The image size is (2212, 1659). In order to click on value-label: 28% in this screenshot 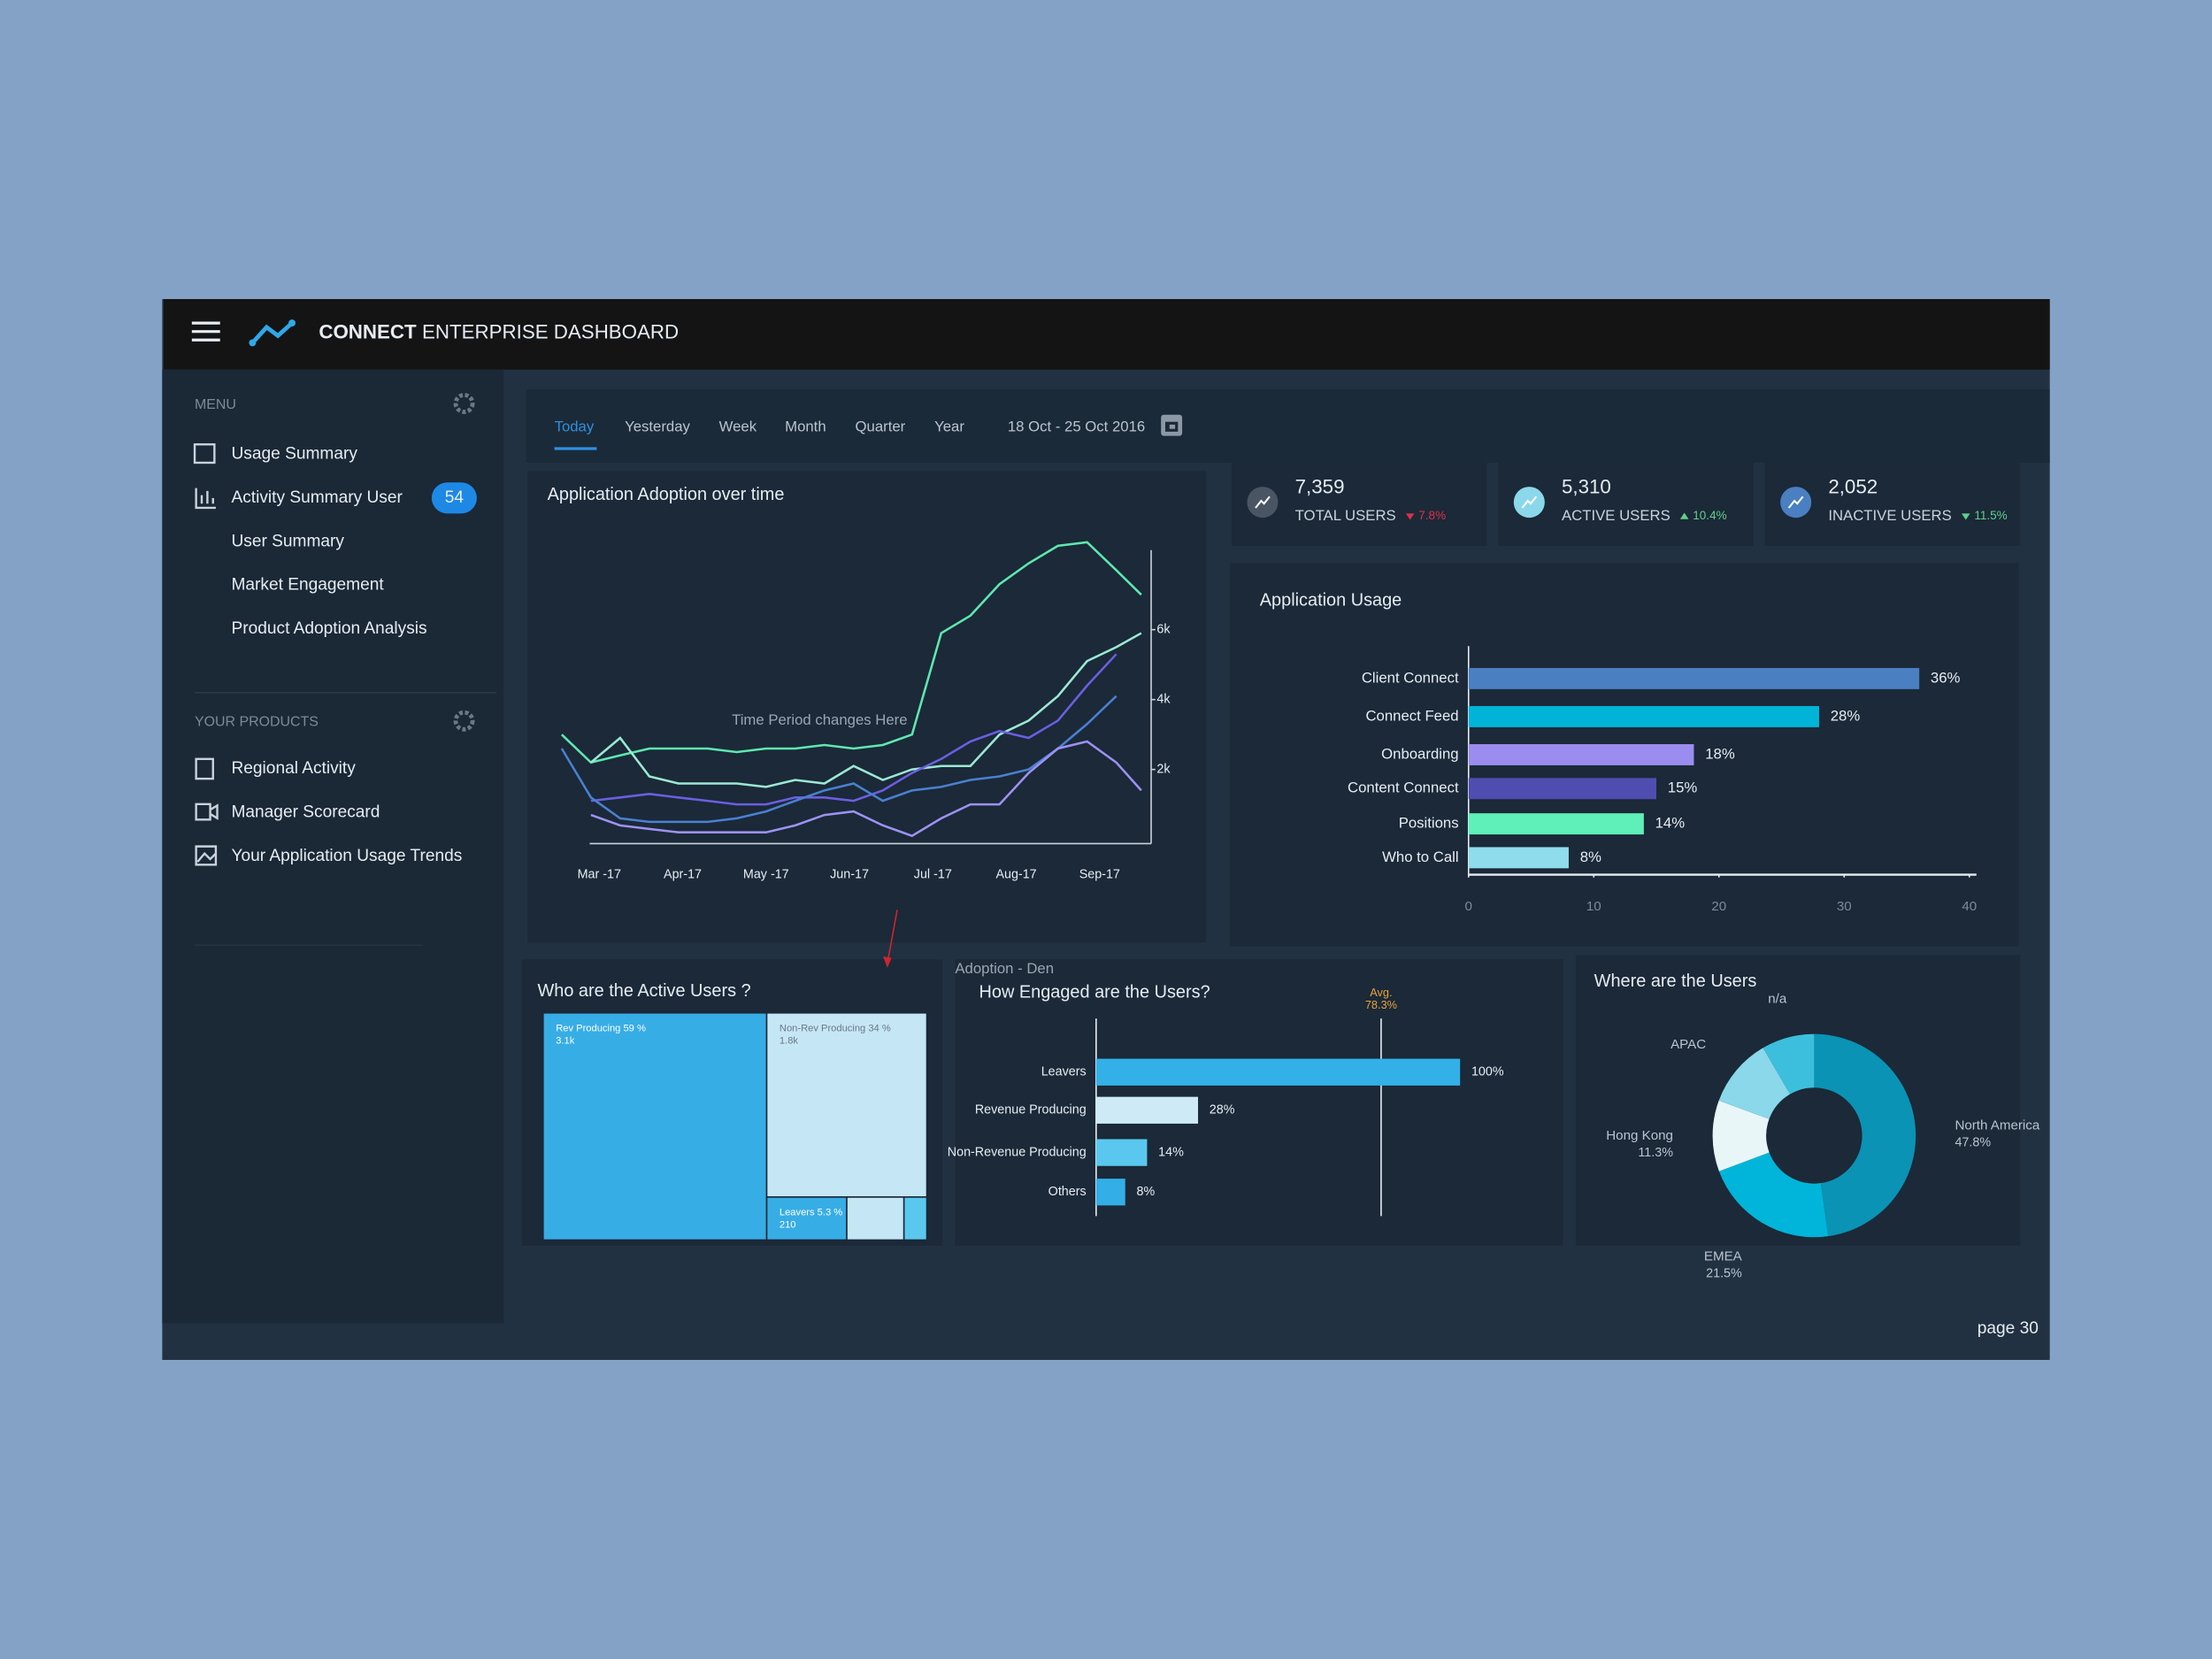, I will do `click(1846, 716)`.